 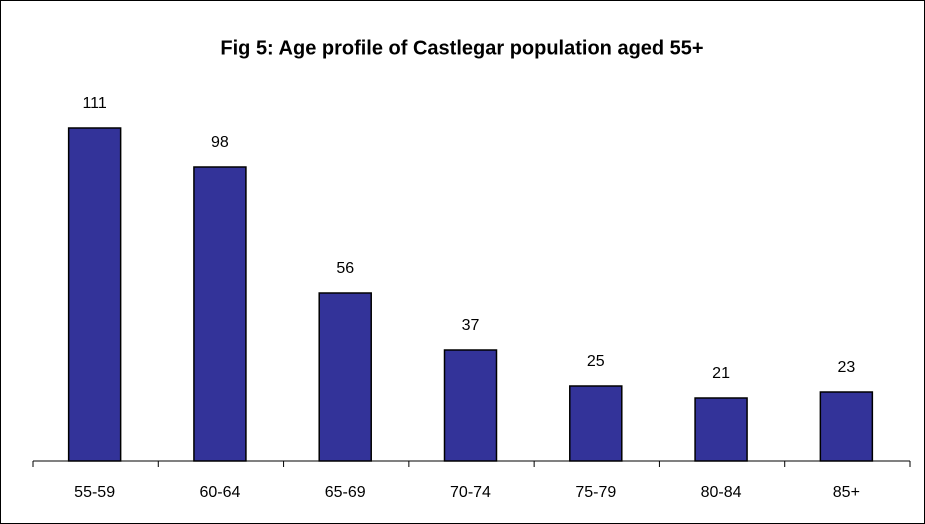 I want to click on data-label: 37, so click(x=471, y=325).